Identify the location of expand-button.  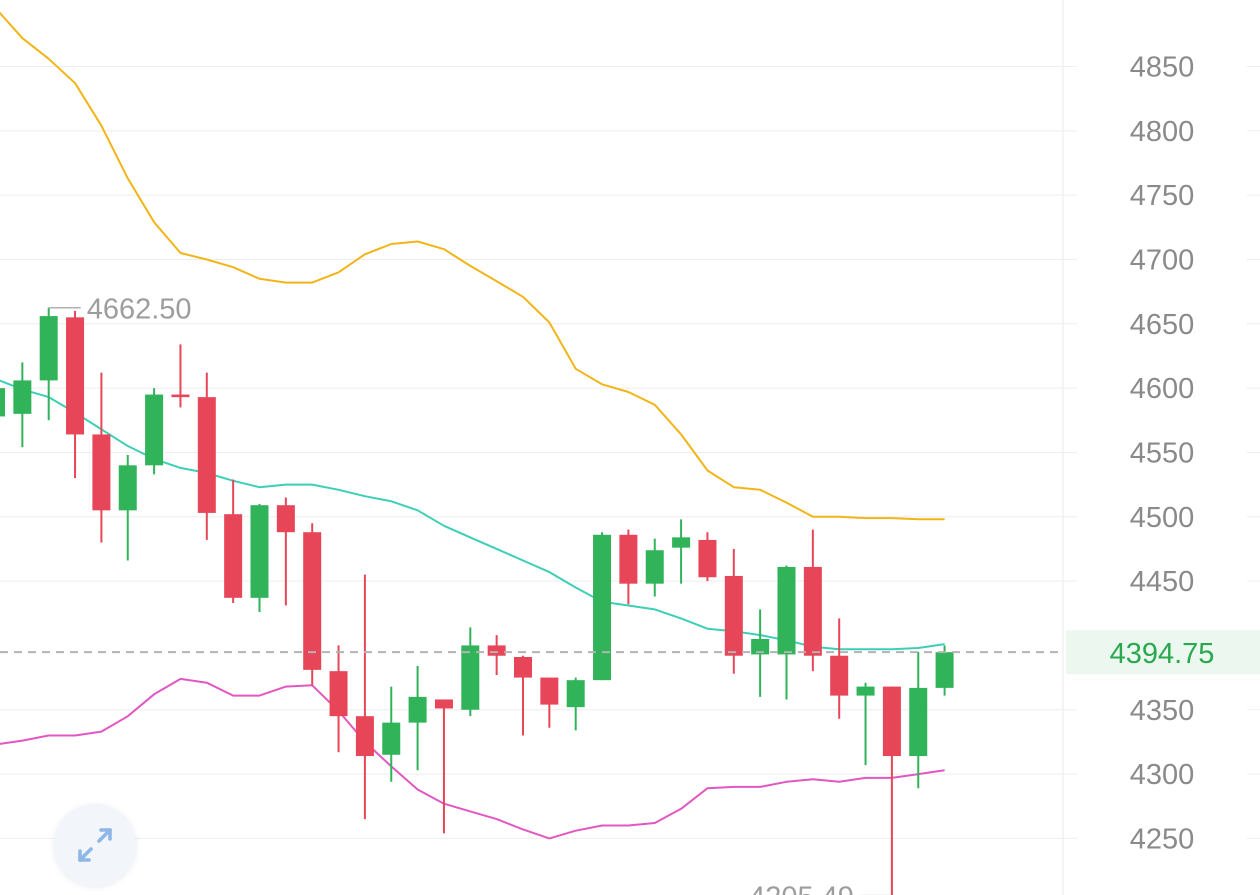
(95, 845).